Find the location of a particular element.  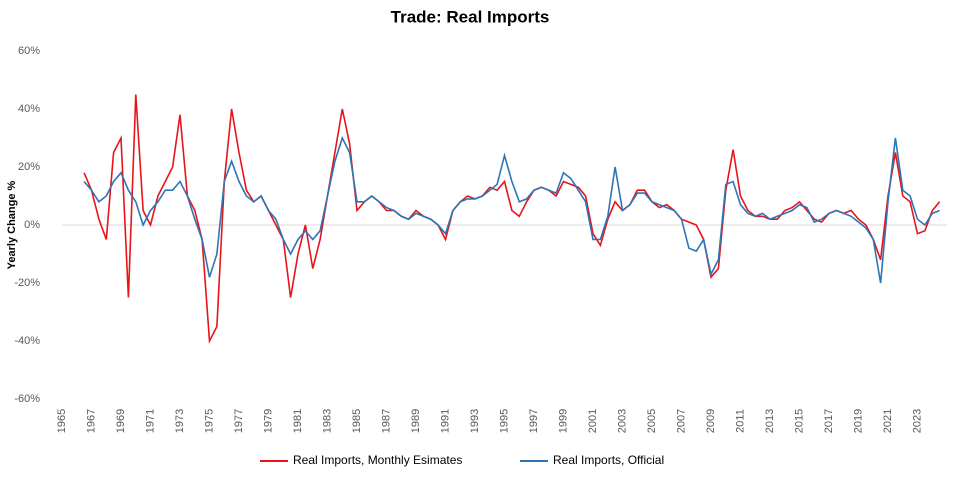

x-tick-label: 1997 is located at coordinates (534, 421).